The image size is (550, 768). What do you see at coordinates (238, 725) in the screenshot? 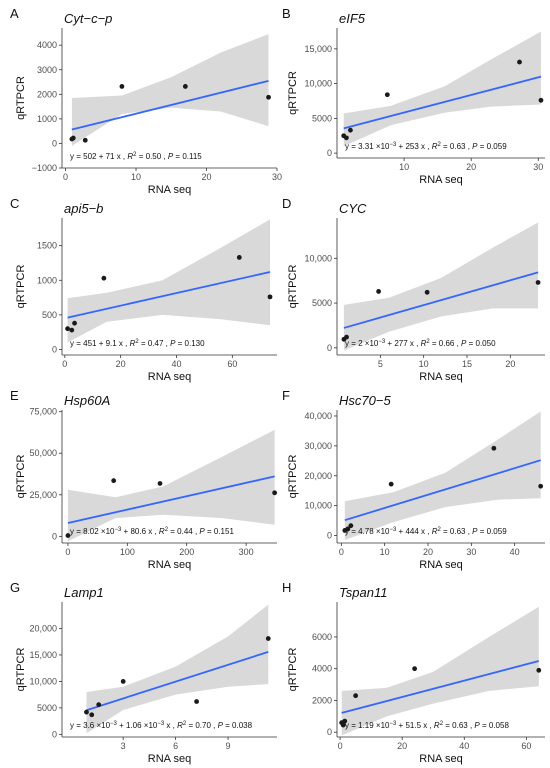
I see `equation-p: = 0.038` at bounding box center [238, 725].